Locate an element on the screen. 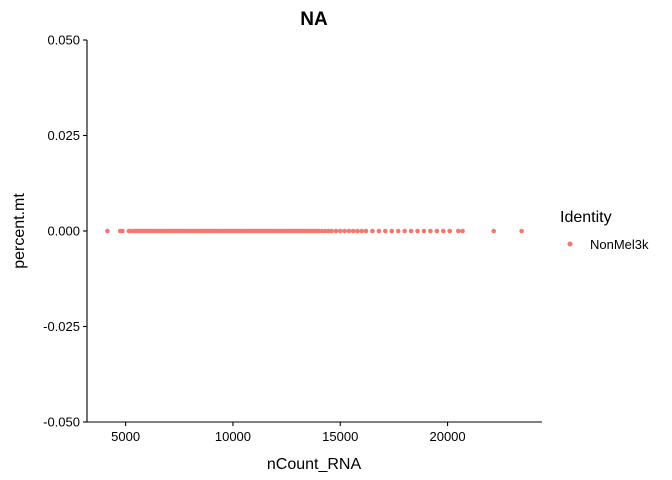 Image resolution: width=672 pixels, height=480 pixels. y-tick-label: 0.025 is located at coordinates (63, 135).